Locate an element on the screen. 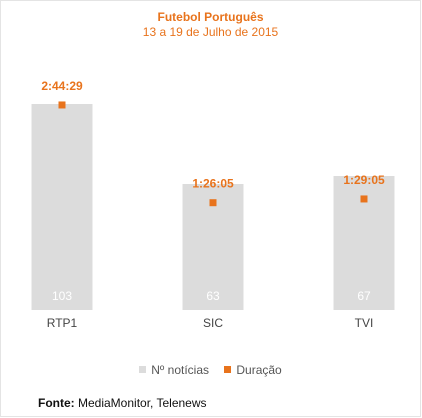 The image size is (422, 418). chart-subtitle: 13 a 19 de Julho de 2015 is located at coordinates (210, 32).